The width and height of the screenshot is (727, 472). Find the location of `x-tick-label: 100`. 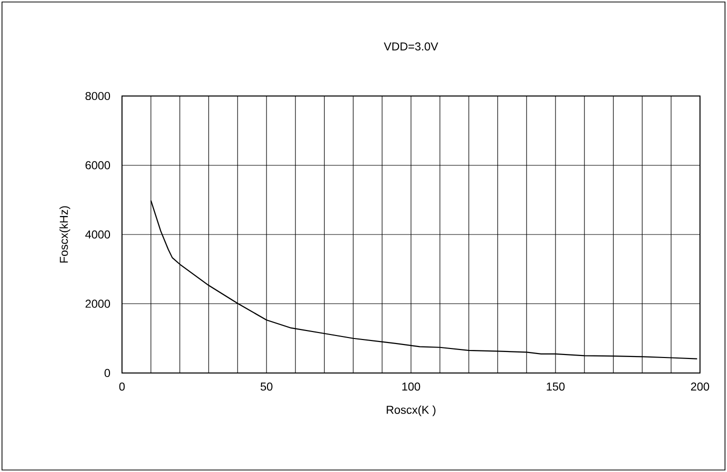

x-tick-label: 100 is located at coordinates (411, 386).